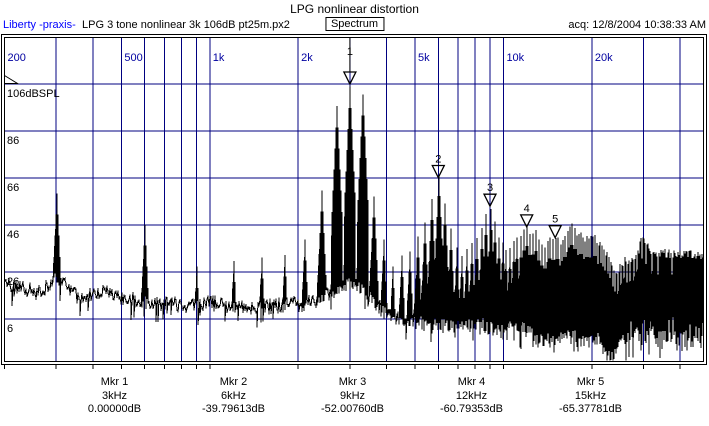  I want to click on marker-column: Mkr 3 9kHz -52.00760dB, so click(352, 396).